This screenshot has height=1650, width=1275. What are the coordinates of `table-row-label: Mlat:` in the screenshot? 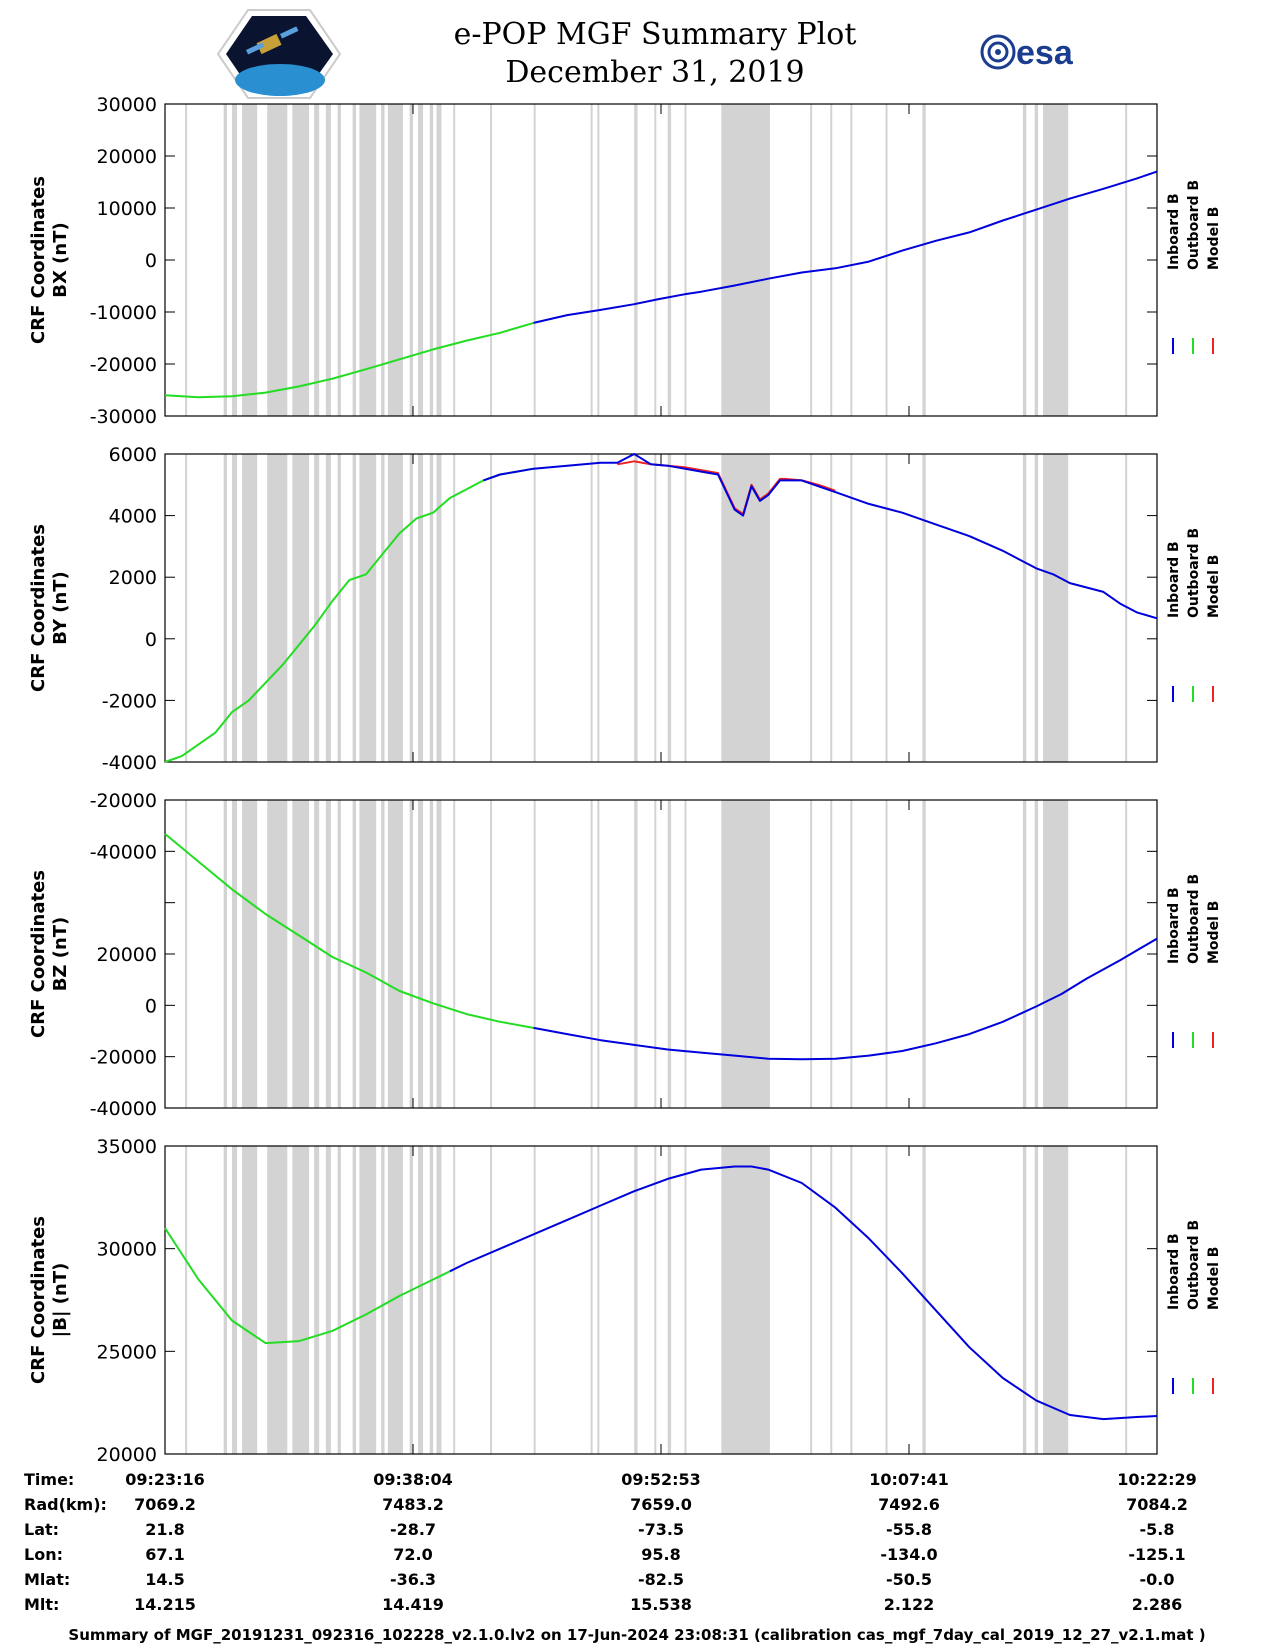 It's located at (47, 1579).